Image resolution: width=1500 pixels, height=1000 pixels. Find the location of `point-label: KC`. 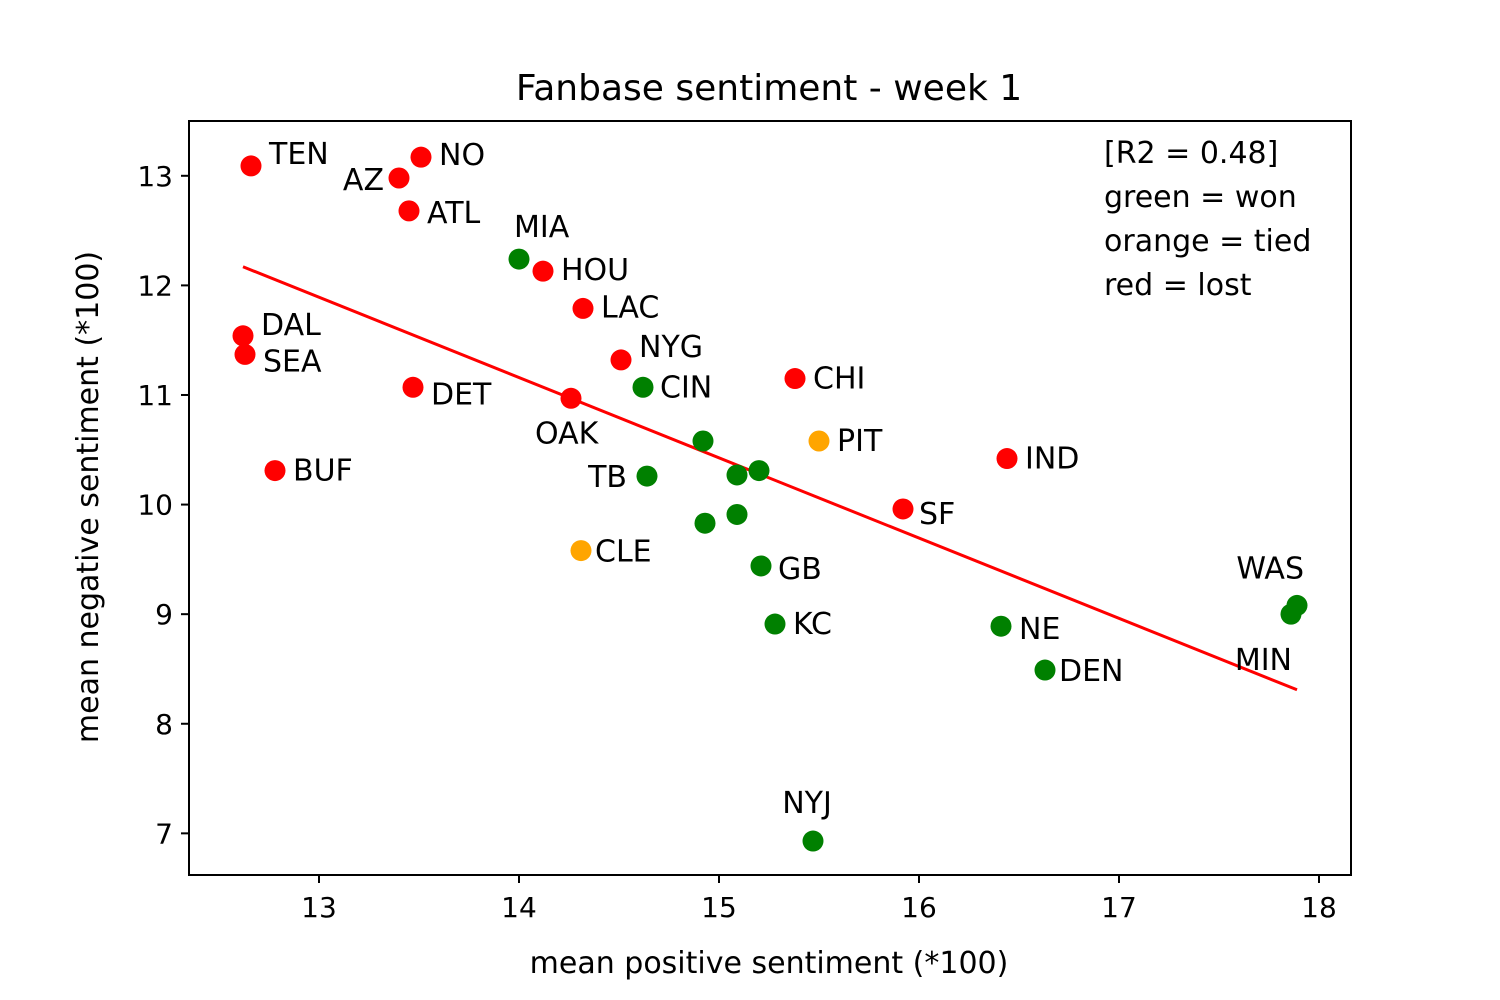

point-label: KC is located at coordinates (812, 624).